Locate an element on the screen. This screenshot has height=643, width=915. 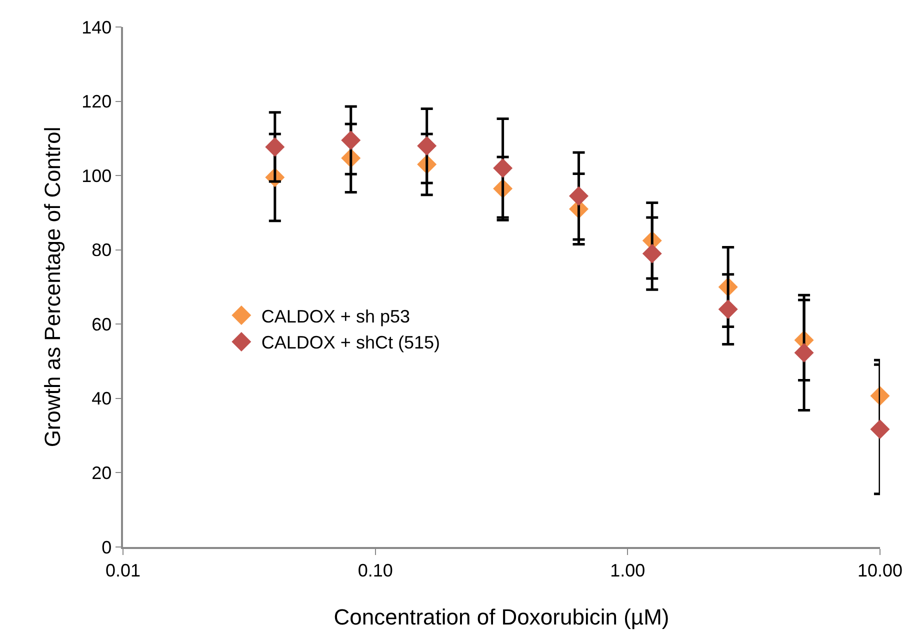
y-tick-label: 80 is located at coordinates (102, 250).